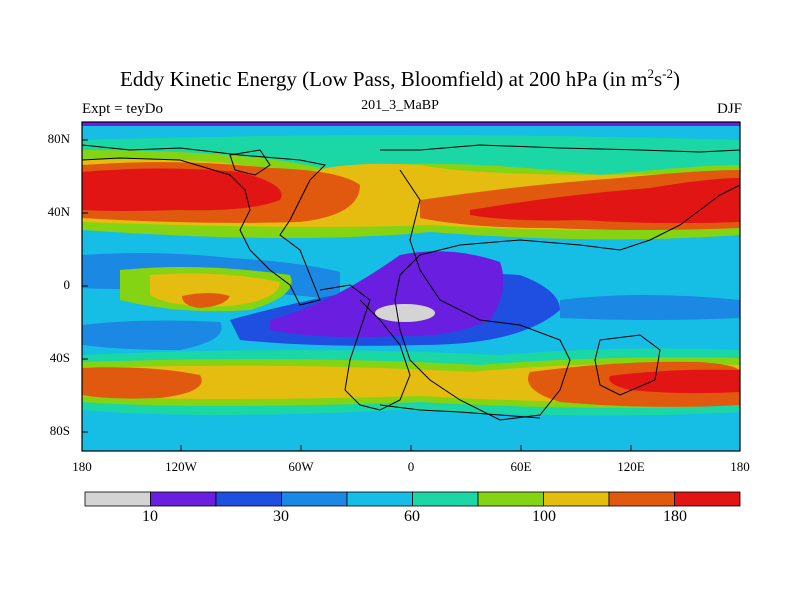 The height and width of the screenshot is (600, 800). Describe the element at coordinates (181, 466) in the screenshot. I see `lon-label-120w: 120W` at that location.